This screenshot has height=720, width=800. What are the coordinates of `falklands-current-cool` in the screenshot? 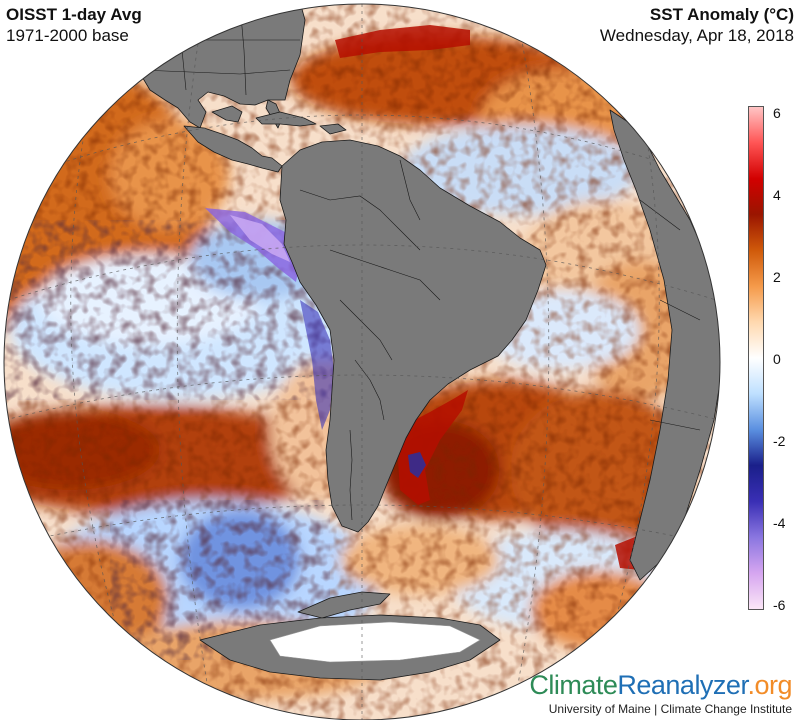 It's located at (417, 465).